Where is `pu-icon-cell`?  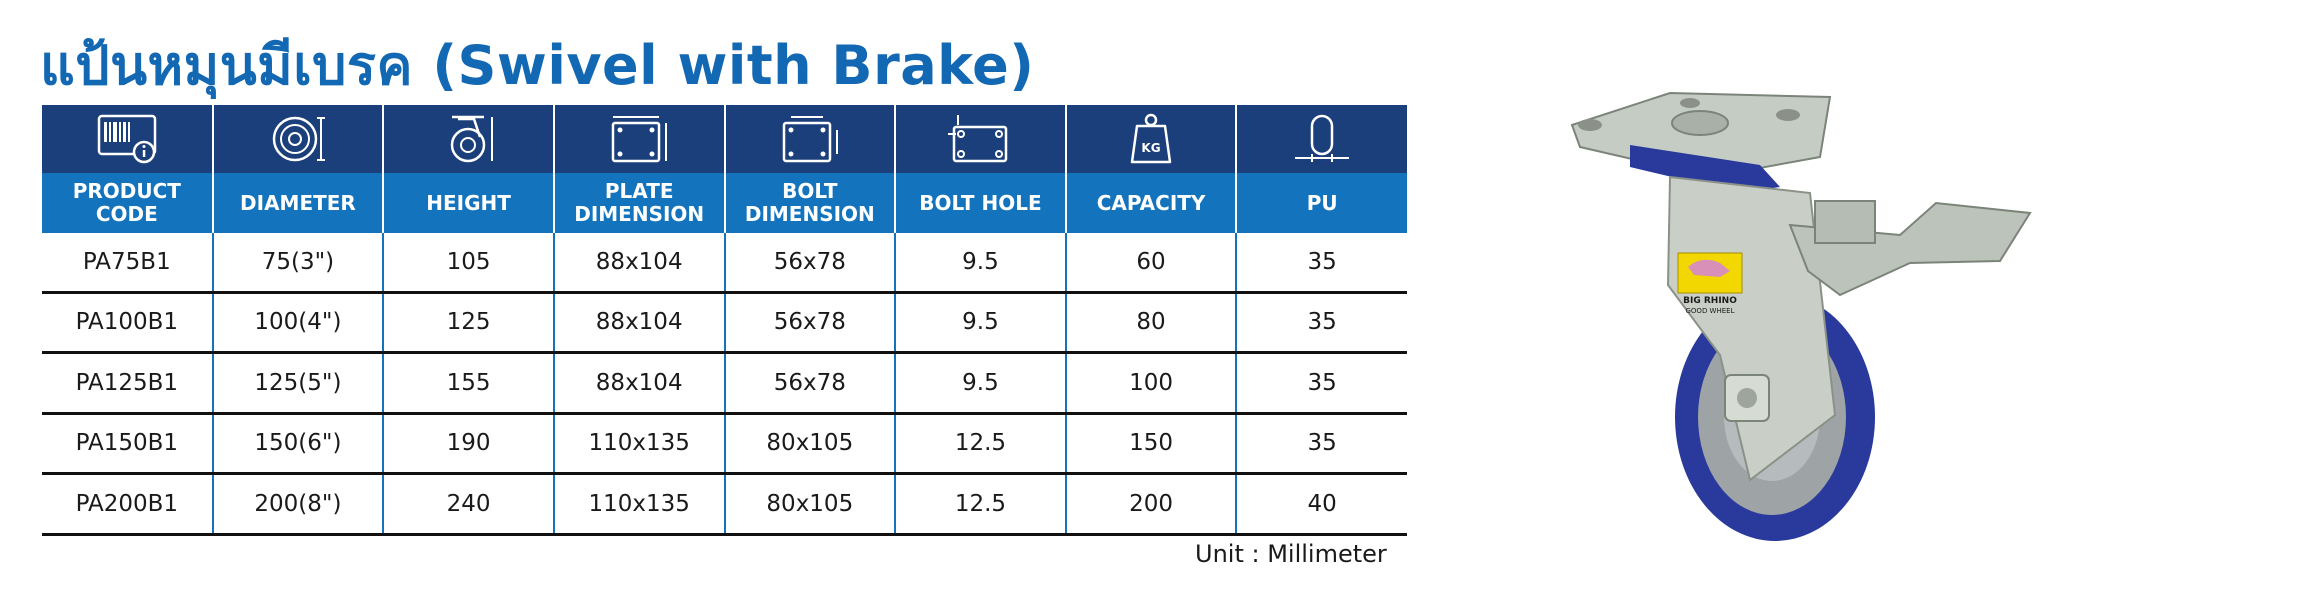 pu-icon-cell is located at coordinates (1321, 139).